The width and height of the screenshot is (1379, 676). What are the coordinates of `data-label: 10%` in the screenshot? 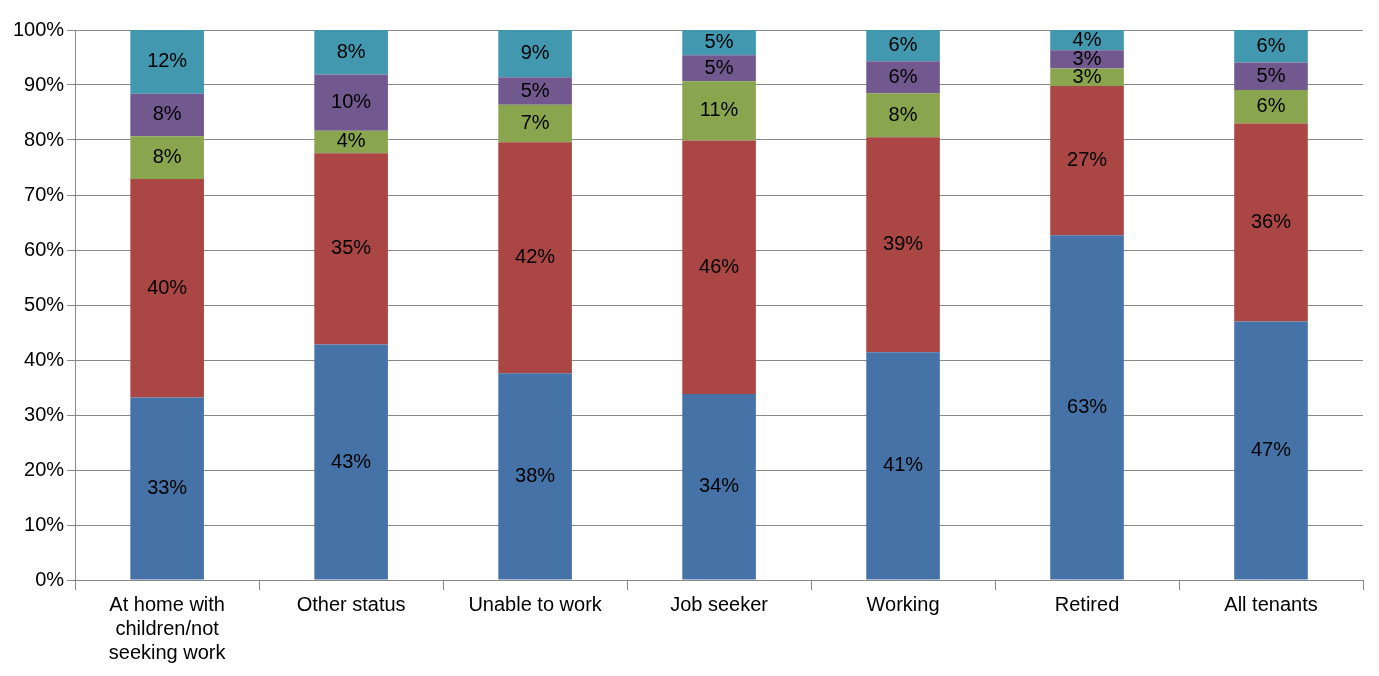 It's located at (351, 101).